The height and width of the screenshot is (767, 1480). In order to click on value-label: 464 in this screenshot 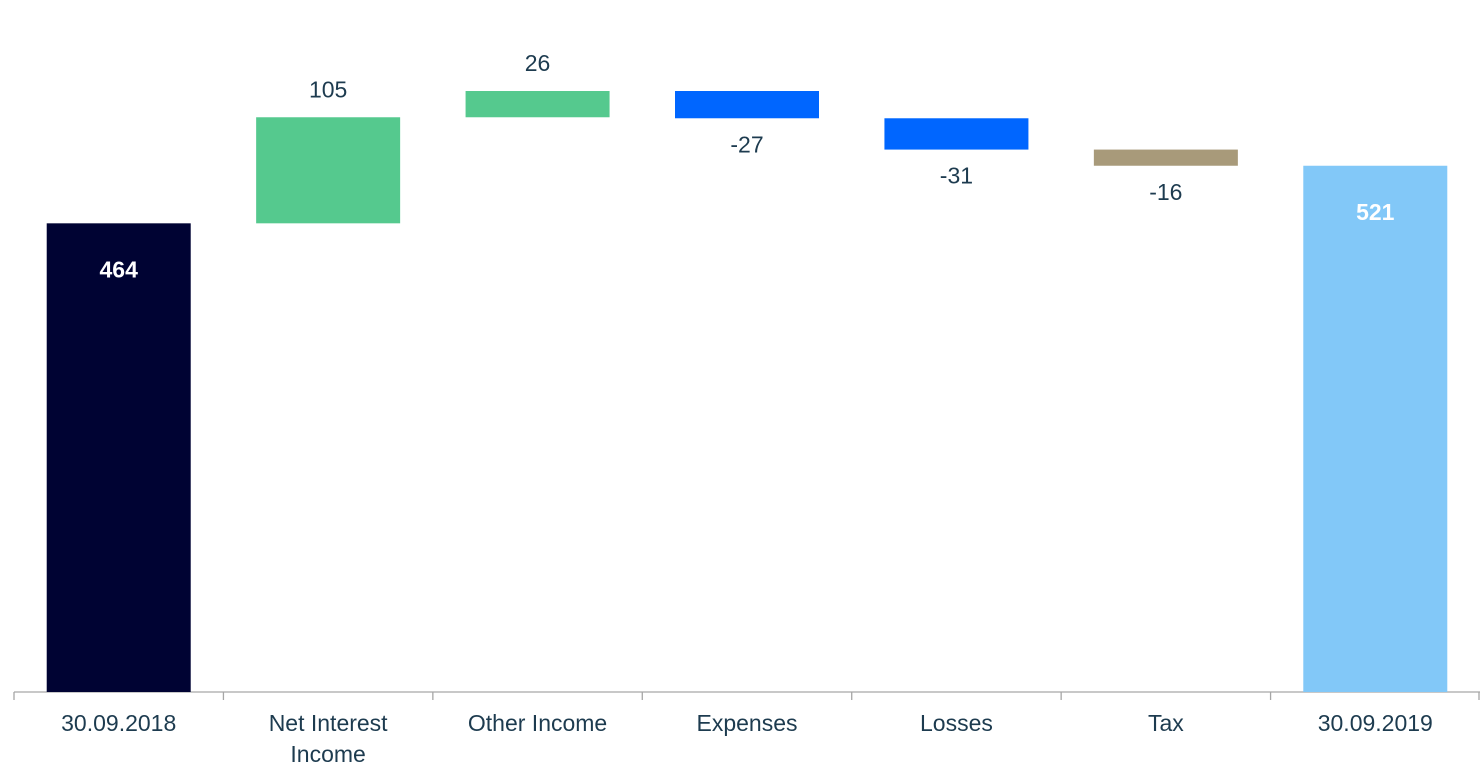, I will do `click(119, 269)`.